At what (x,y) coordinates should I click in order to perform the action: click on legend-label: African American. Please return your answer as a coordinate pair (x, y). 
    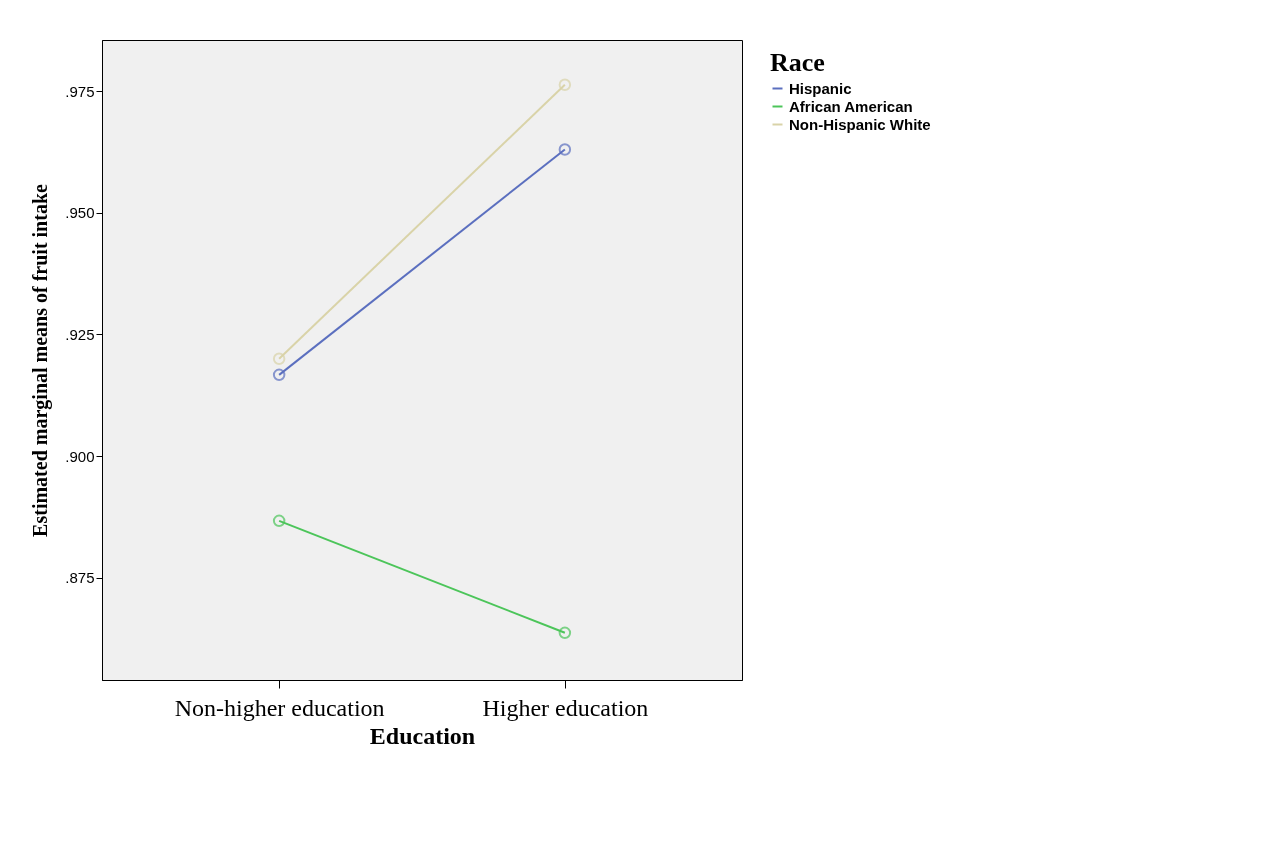
    Looking at the image, I should click on (851, 106).